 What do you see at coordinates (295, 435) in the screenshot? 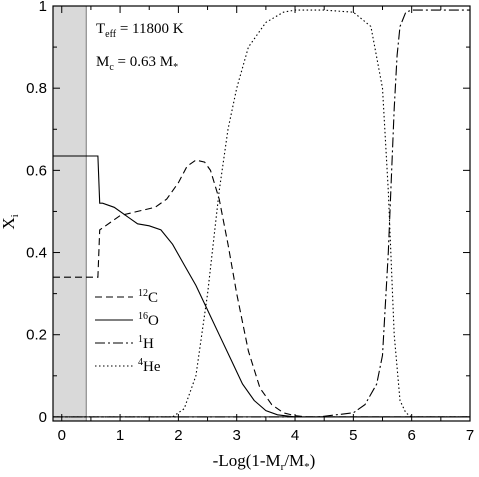
I see `x-tick-label: 4` at bounding box center [295, 435].